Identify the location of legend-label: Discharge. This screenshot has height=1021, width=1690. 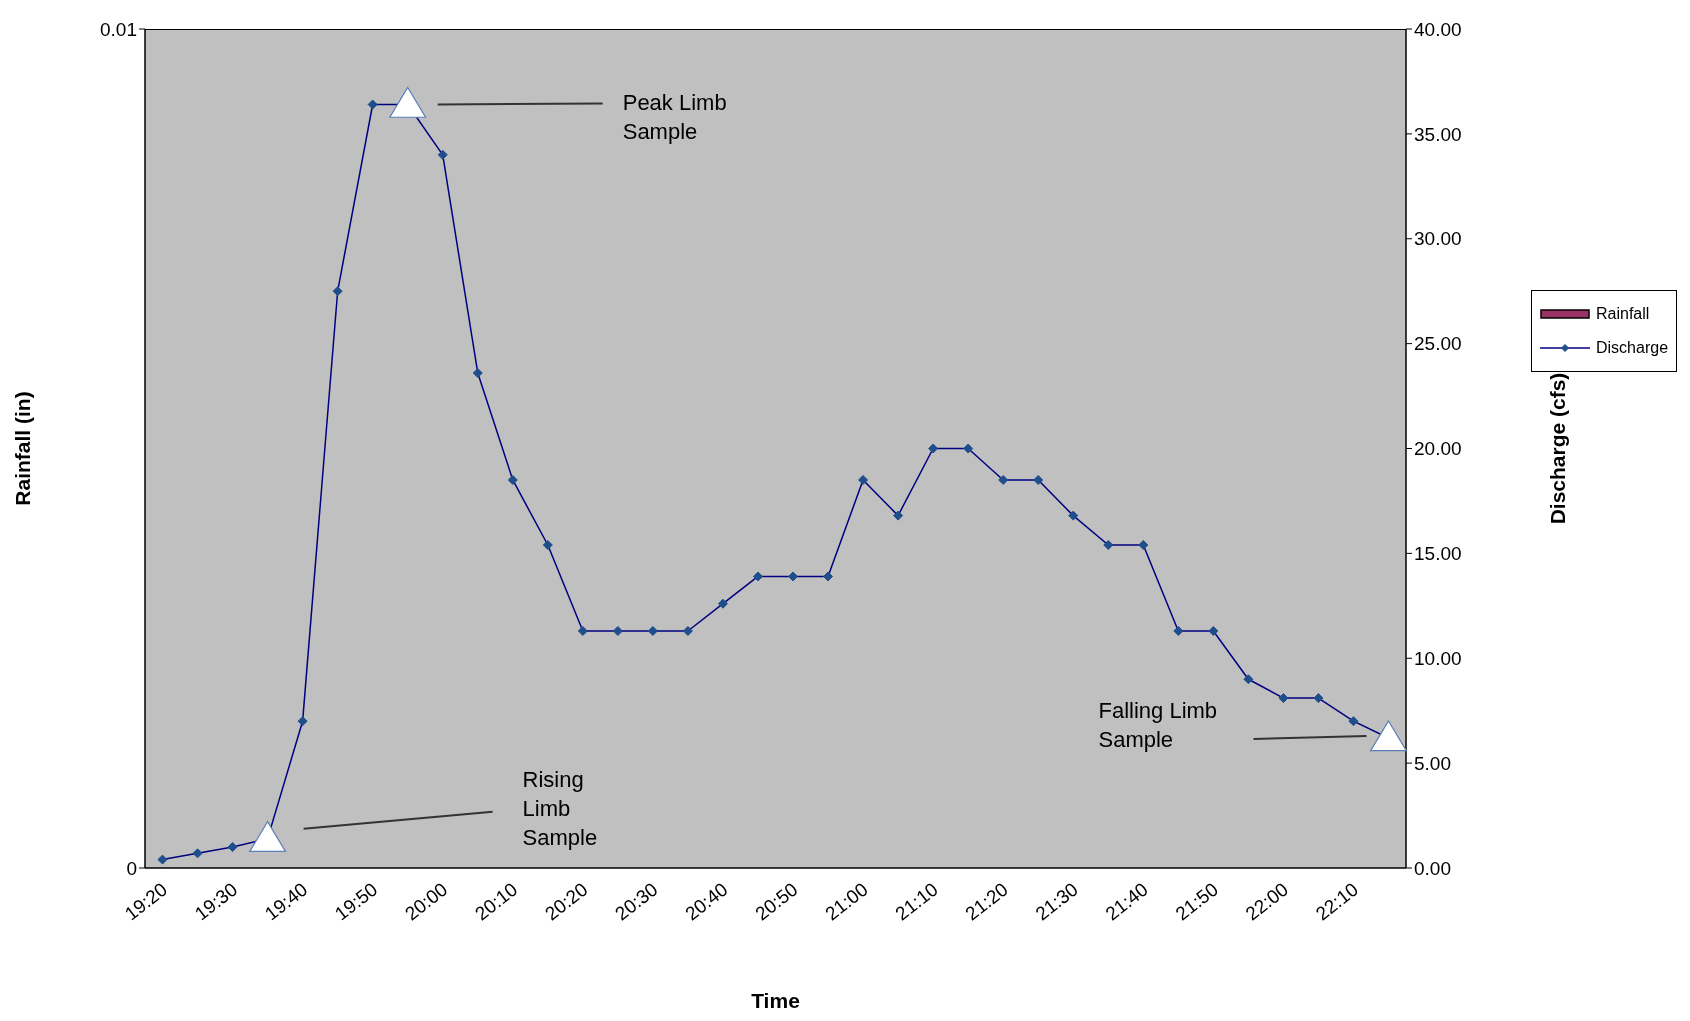
(1632, 348).